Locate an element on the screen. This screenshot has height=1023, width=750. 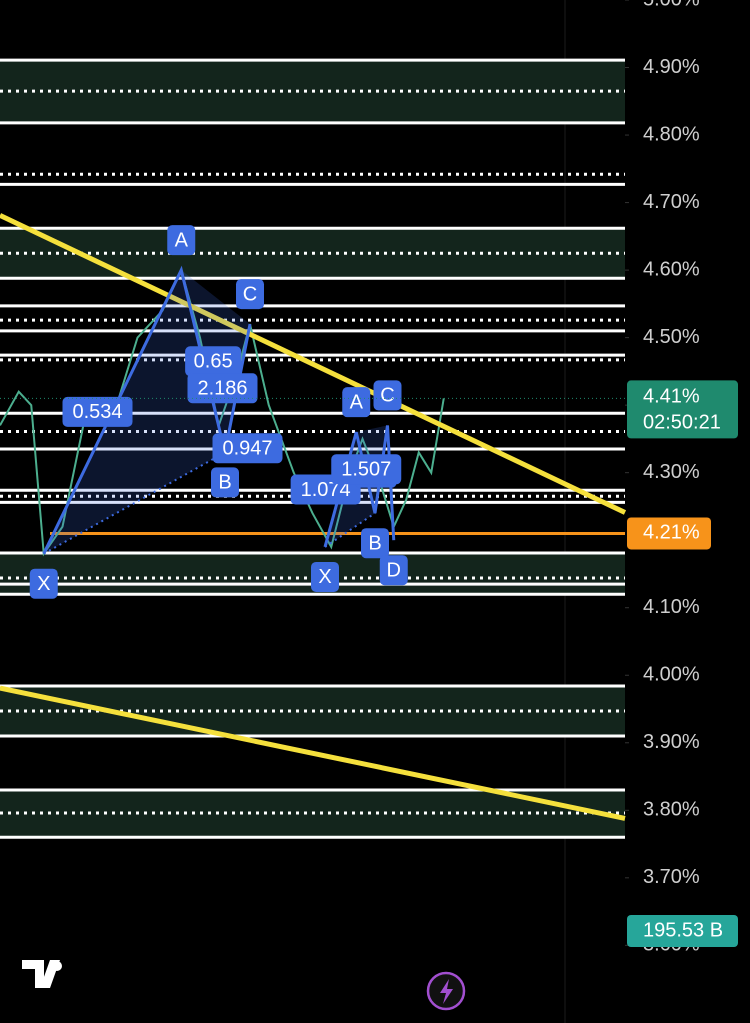
y-tick-label: 3.80% is located at coordinates (671, 810).